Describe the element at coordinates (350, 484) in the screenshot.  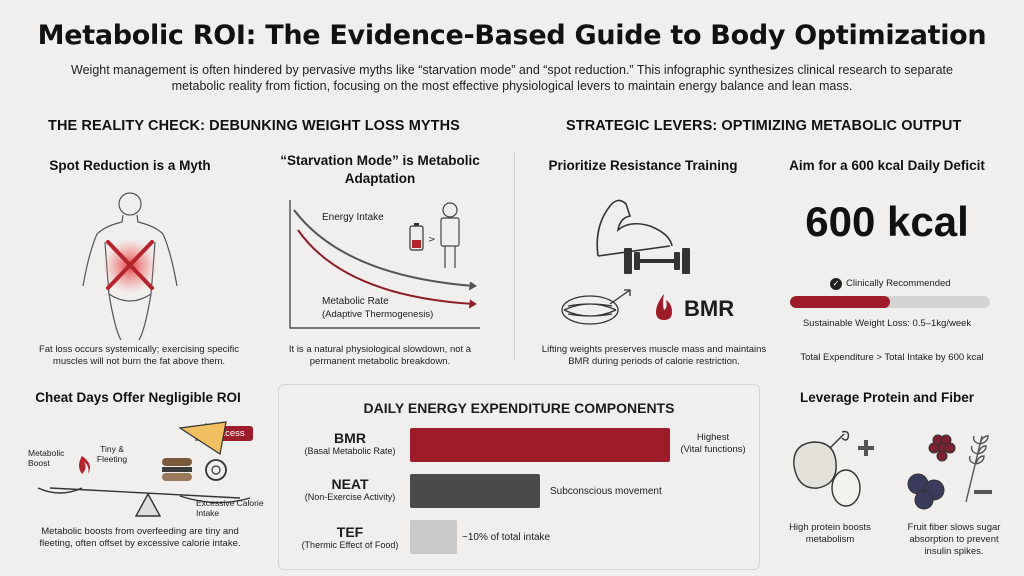
I see `row-name: NEAT` at that location.